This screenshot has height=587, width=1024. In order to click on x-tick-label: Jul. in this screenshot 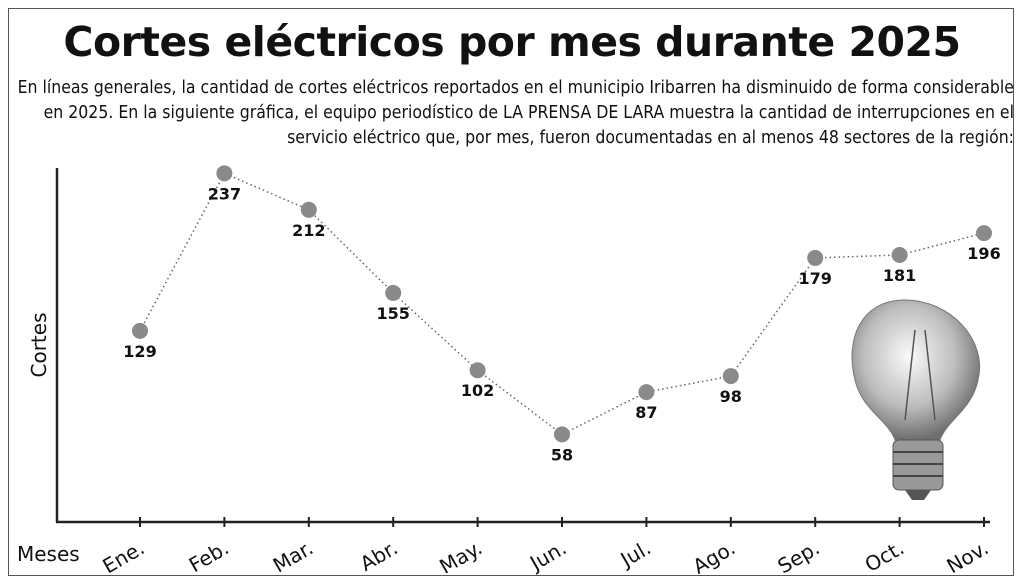, I will do `click(635, 554)`.